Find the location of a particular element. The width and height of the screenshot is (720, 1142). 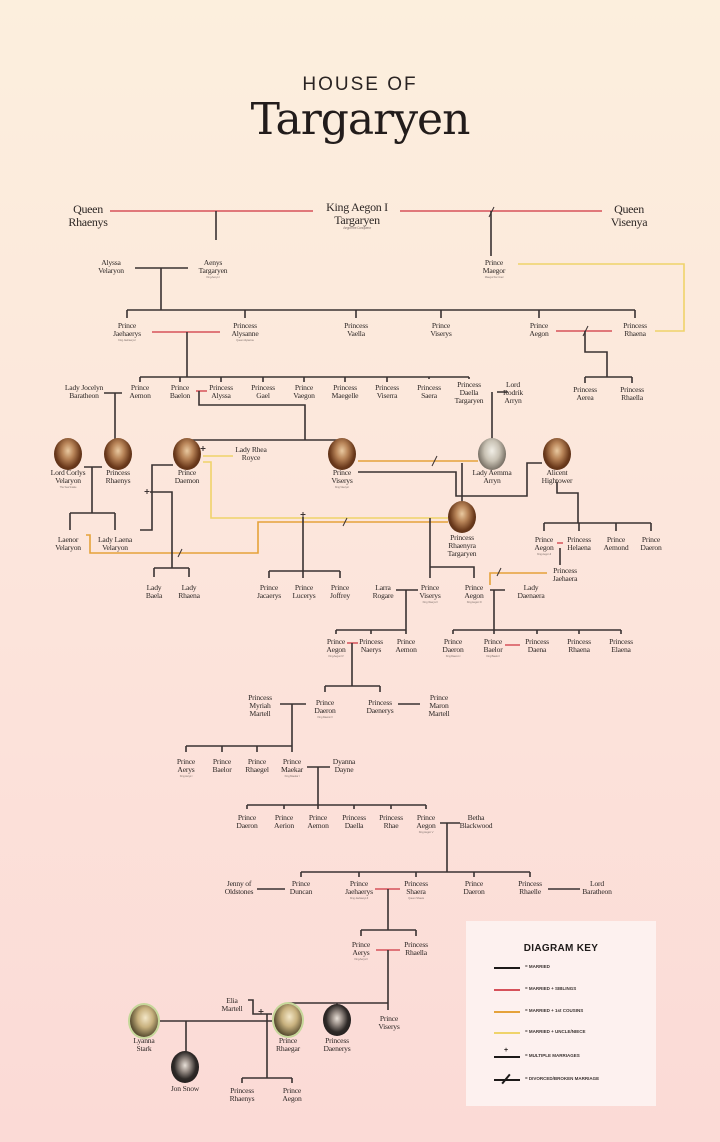

key-label: = MARRIED + 1st COUSINS is located at coordinates (554, 1010).